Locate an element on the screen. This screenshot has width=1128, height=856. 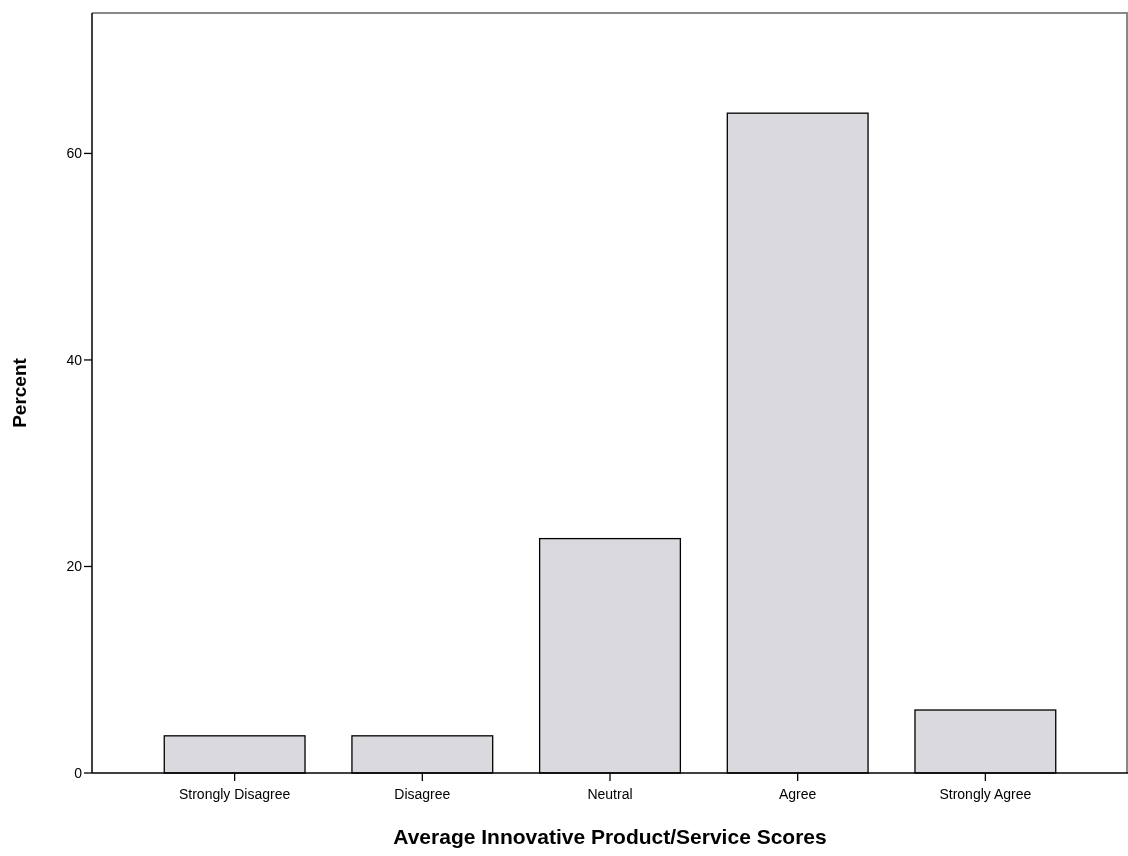
y-tick-label: 20 is located at coordinates (74, 566).